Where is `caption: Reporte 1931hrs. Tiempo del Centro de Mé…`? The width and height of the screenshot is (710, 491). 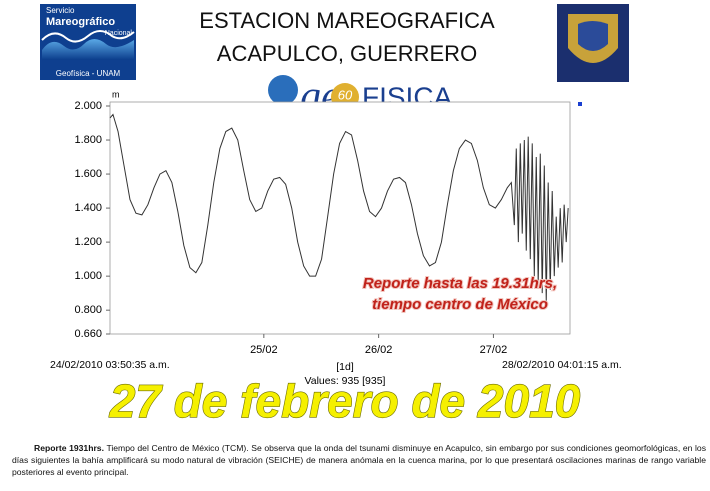 caption: Reporte 1931hrs. Tiempo del Centro de Mé… is located at coordinates (359, 460).